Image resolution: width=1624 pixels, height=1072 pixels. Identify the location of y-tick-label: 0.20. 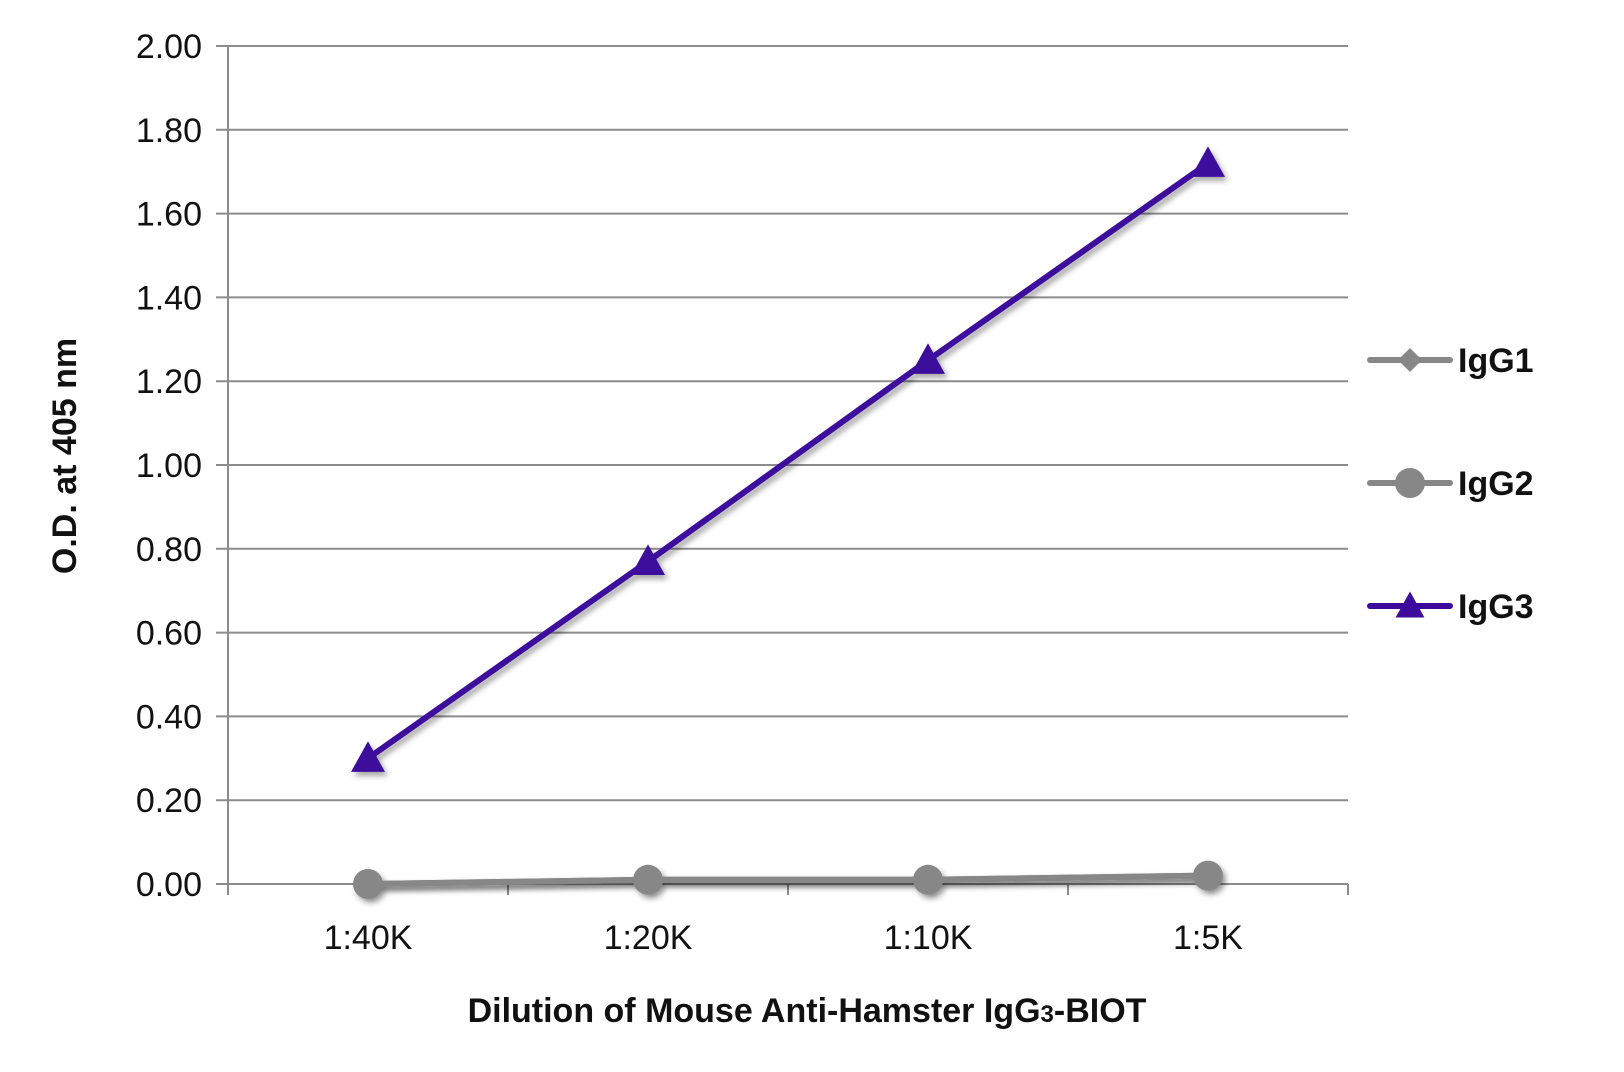
(169, 801).